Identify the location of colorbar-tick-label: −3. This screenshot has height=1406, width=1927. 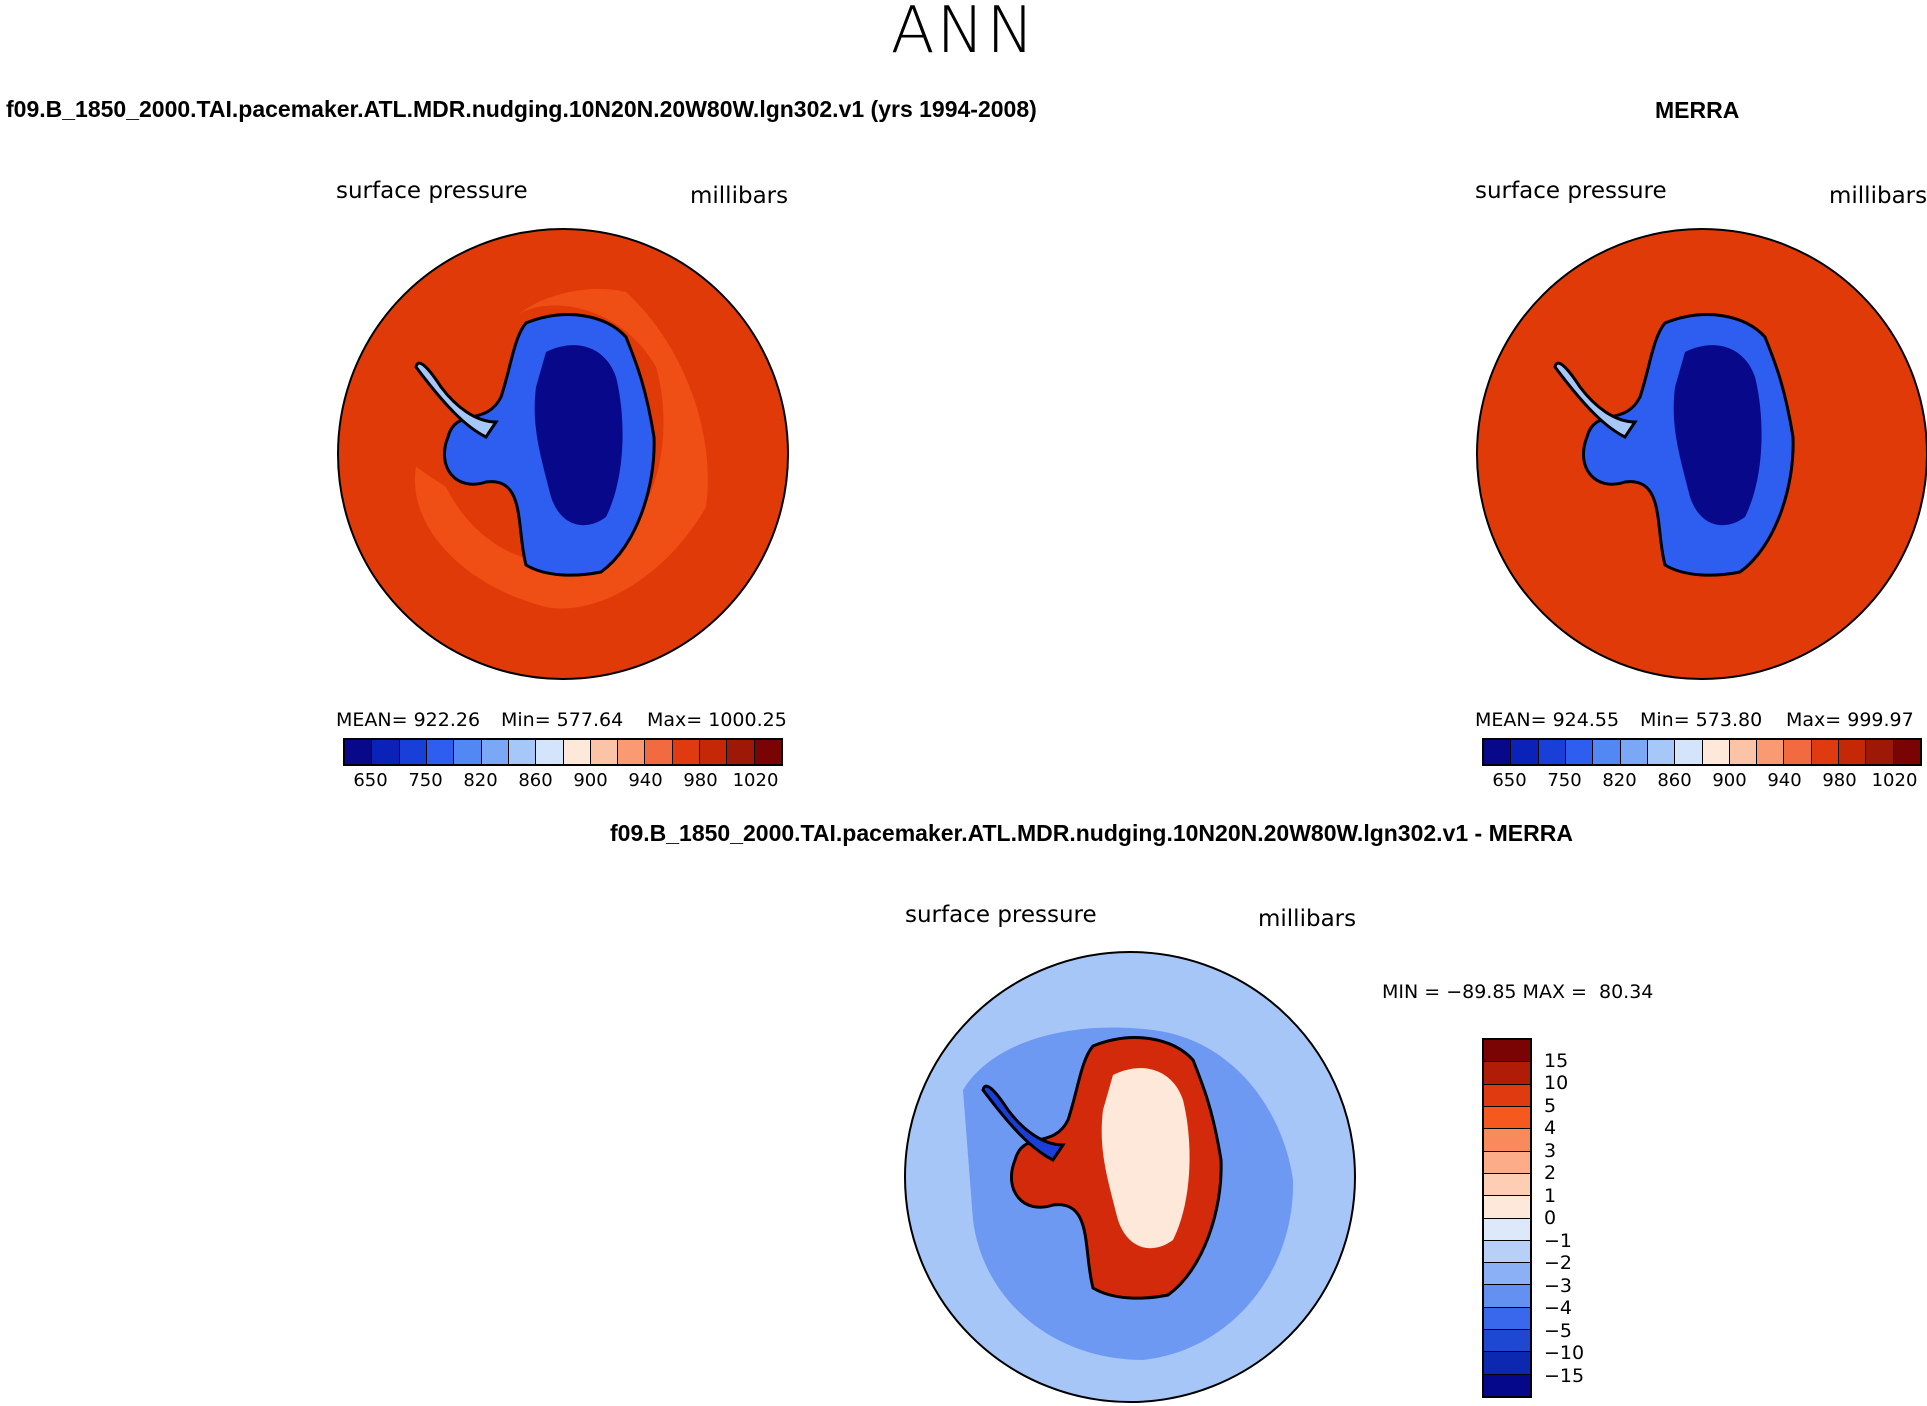
(1558, 1285).